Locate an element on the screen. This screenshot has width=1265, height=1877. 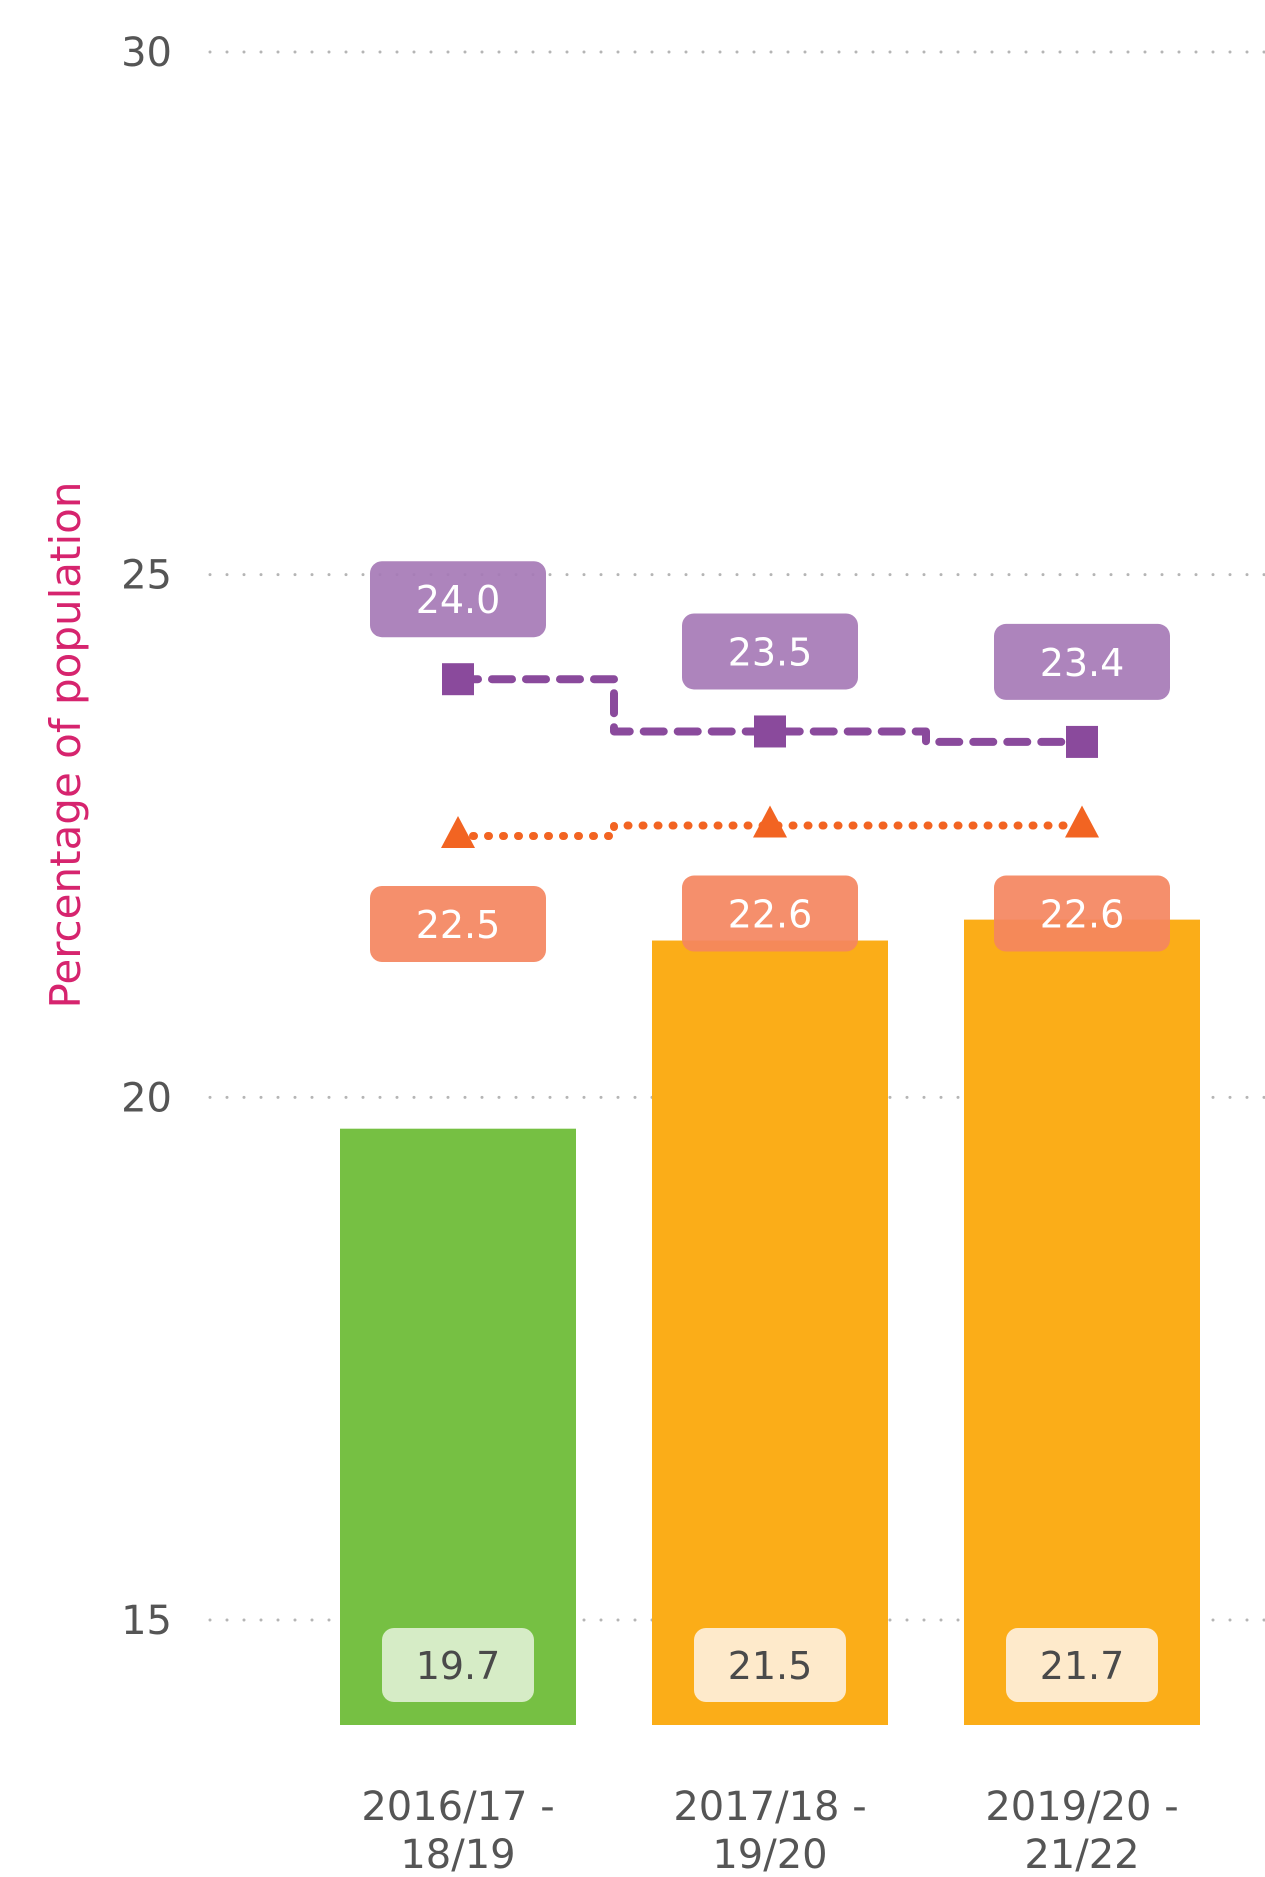
y-tick-label: 30 is located at coordinates (146, 53).